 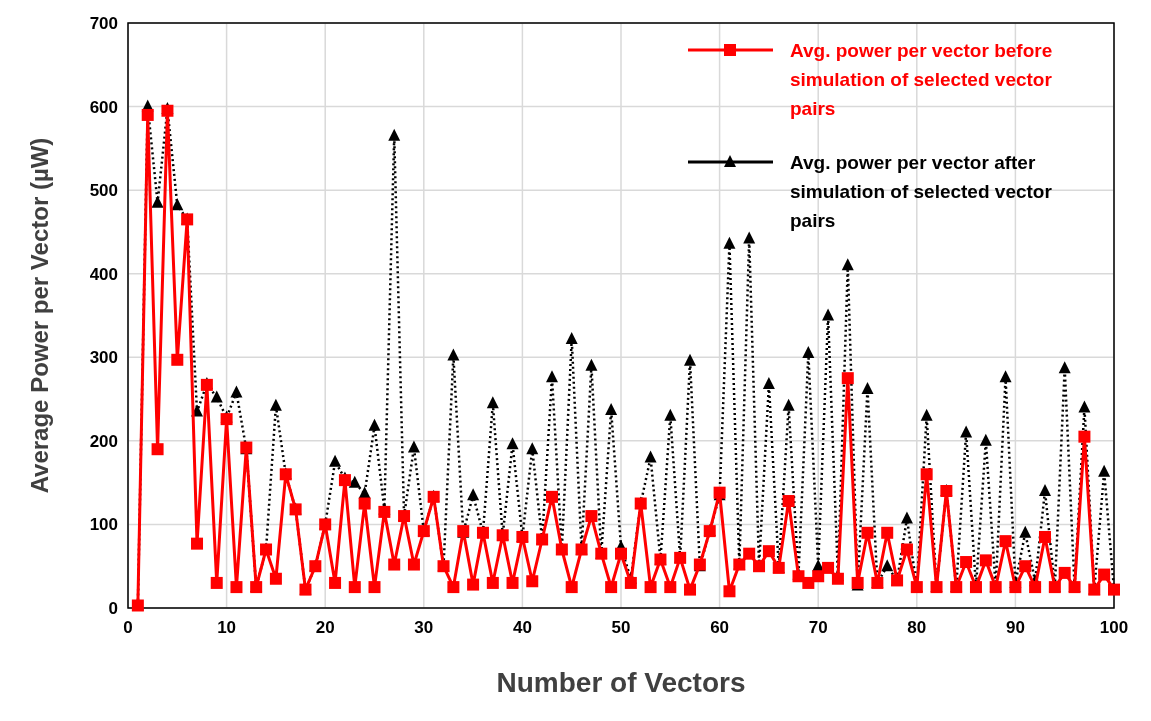 What do you see at coordinates (39, 315) in the screenshot?
I see `y-axis-title: Average Power per Vector (µW)` at bounding box center [39, 315].